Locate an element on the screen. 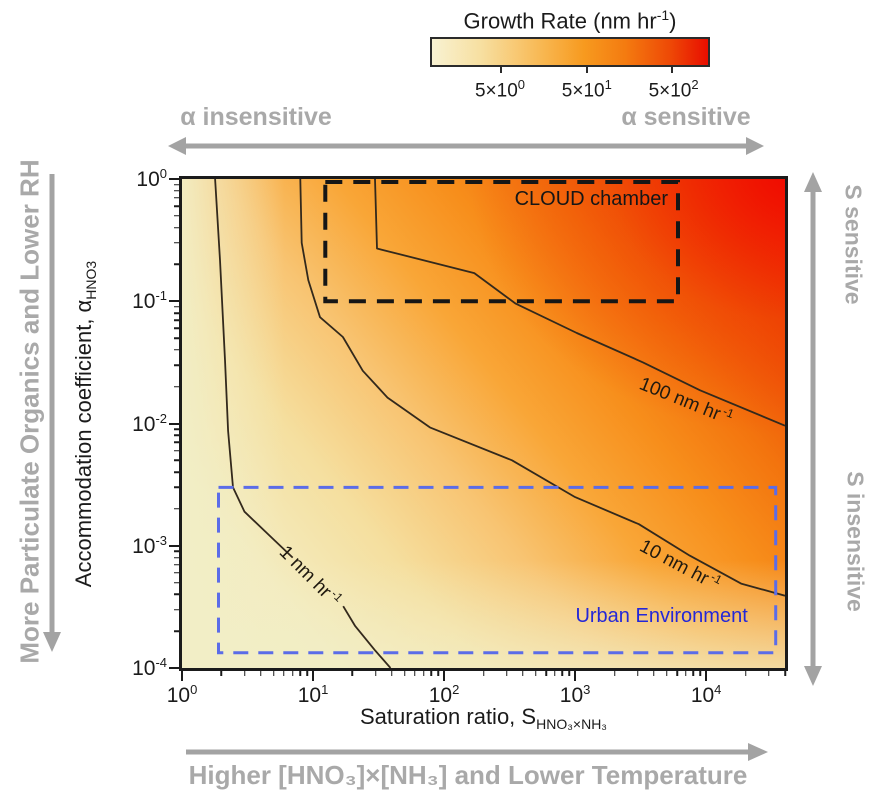 Image resolution: width=879 pixels, height=795 pixels. organics-rh-note: More Particulate Organics and Lower RH is located at coordinates (29, 411).